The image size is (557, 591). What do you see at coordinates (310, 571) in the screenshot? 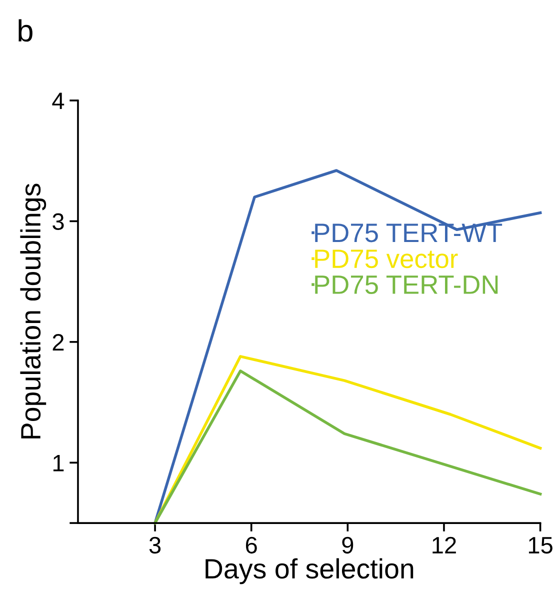
I see `x-axis-title: Days of selection` at bounding box center [310, 571].